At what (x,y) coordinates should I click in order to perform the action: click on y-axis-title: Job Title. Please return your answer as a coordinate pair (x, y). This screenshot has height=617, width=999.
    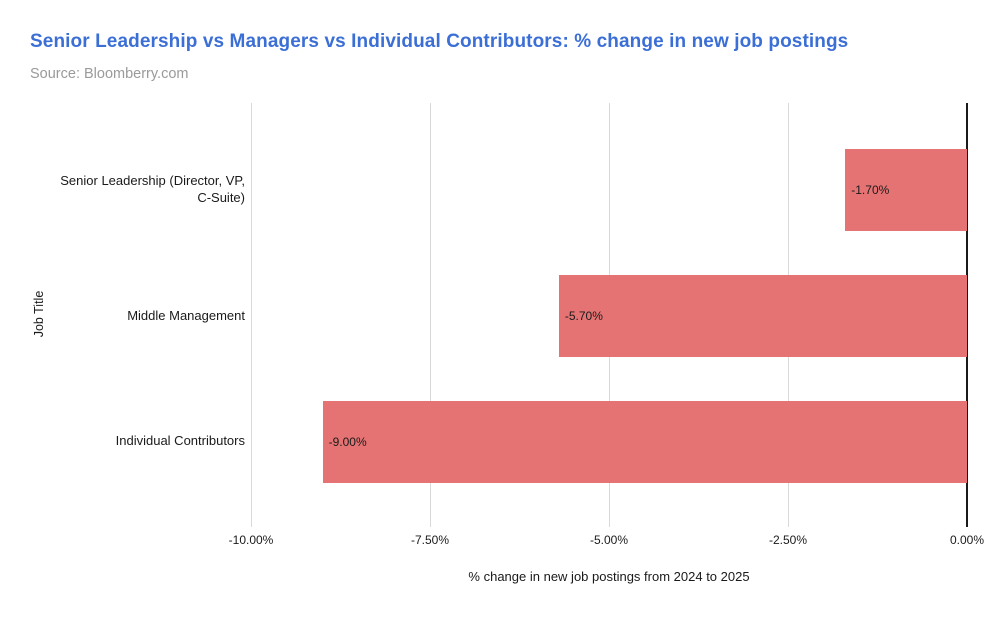
    Looking at the image, I should click on (39, 314).